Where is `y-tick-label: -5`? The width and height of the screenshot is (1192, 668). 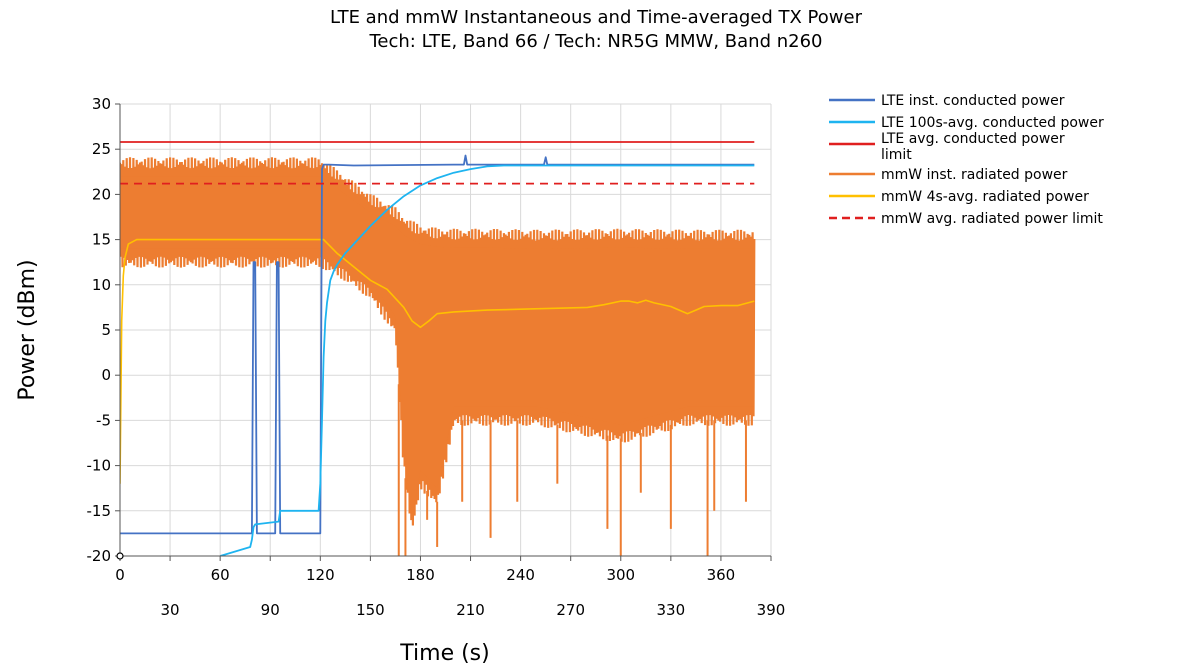
y-tick-label: -5 is located at coordinates (103, 420).